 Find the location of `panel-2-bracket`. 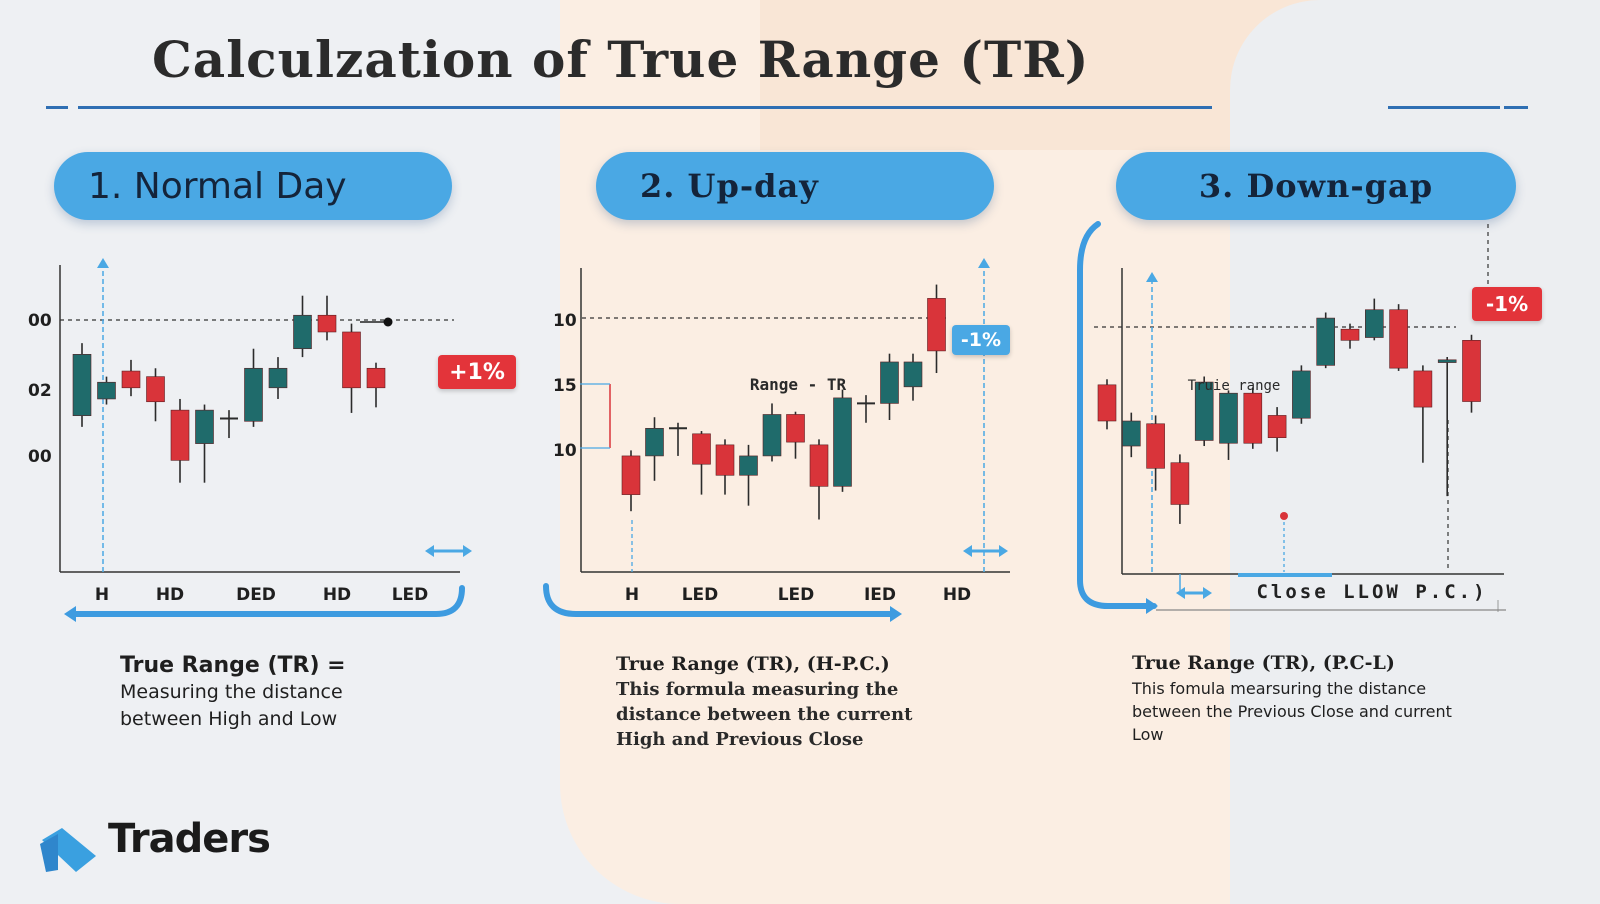

panel-2-bracket is located at coordinates (721, 600).